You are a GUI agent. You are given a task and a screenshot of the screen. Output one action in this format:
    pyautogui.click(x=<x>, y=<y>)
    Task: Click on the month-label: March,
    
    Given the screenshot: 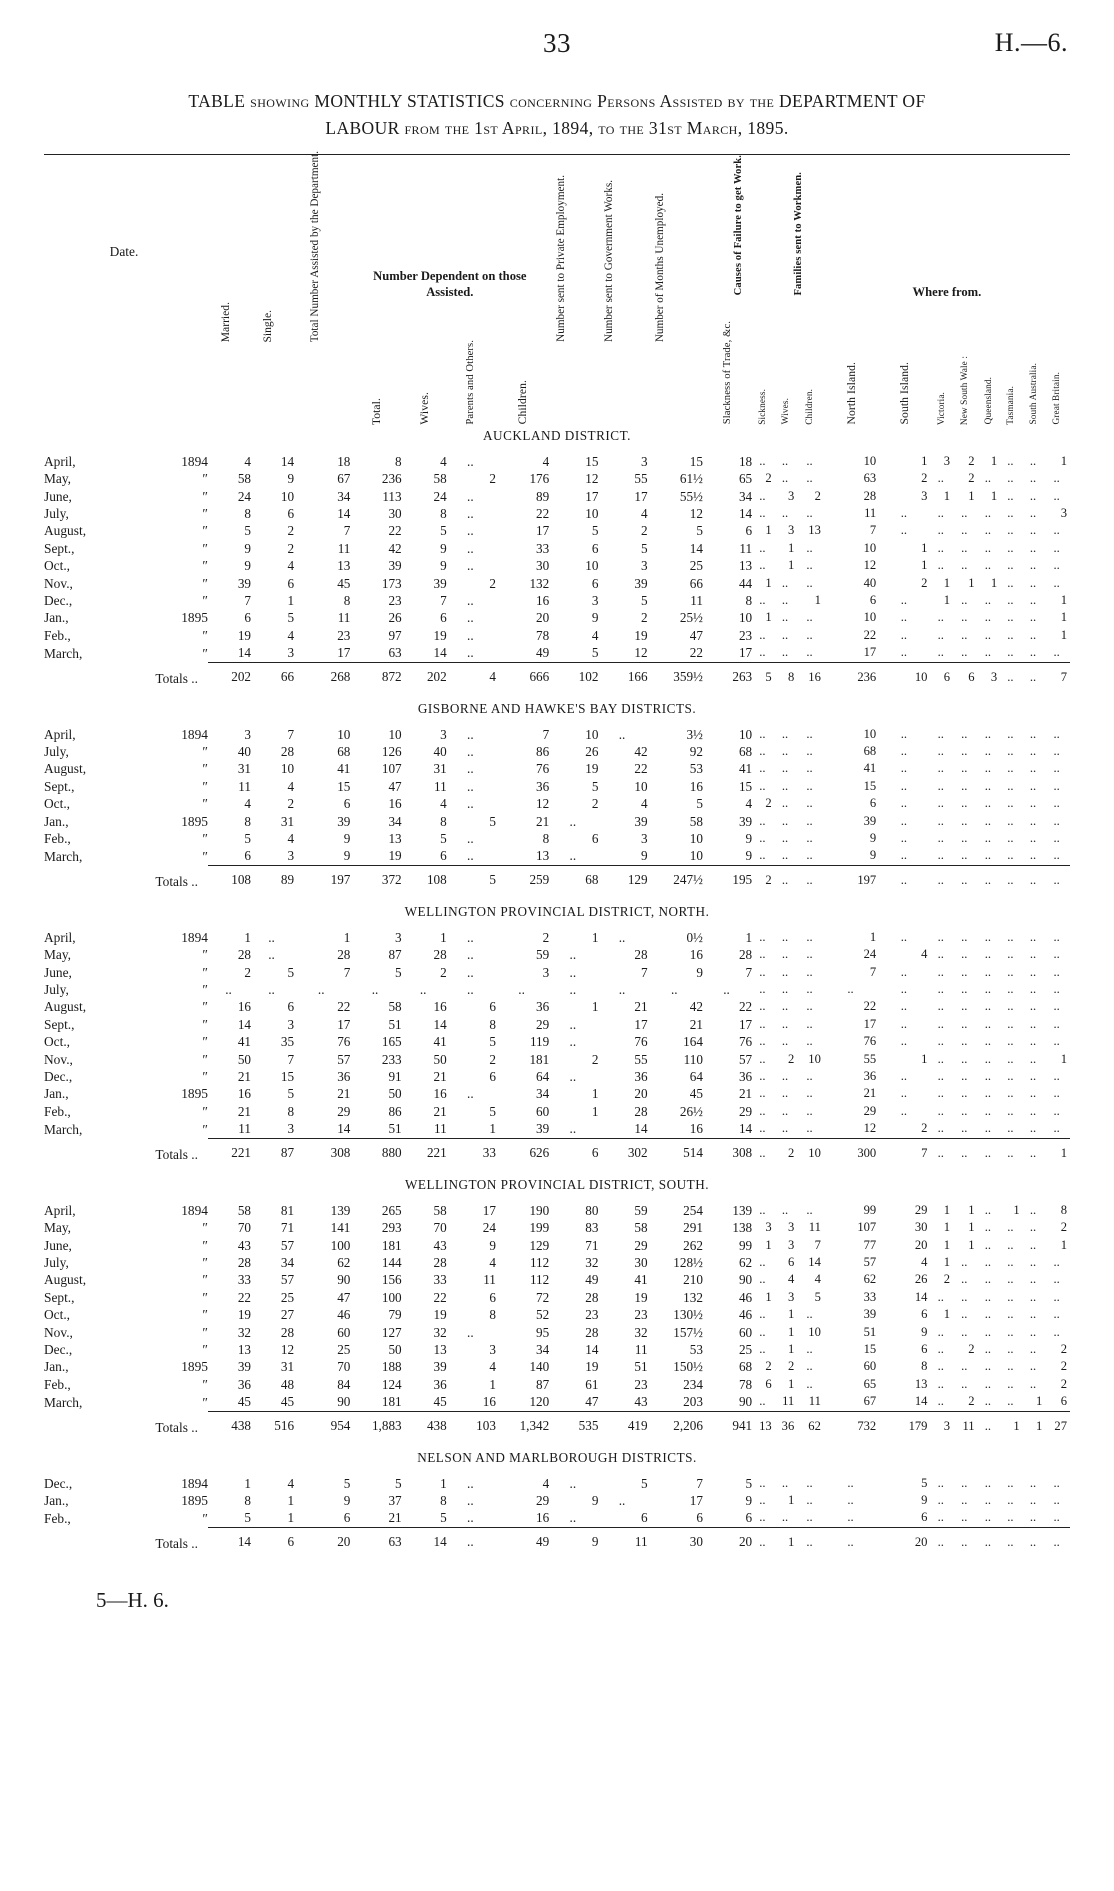 What is the action you would take?
    pyautogui.click(x=63, y=1129)
    